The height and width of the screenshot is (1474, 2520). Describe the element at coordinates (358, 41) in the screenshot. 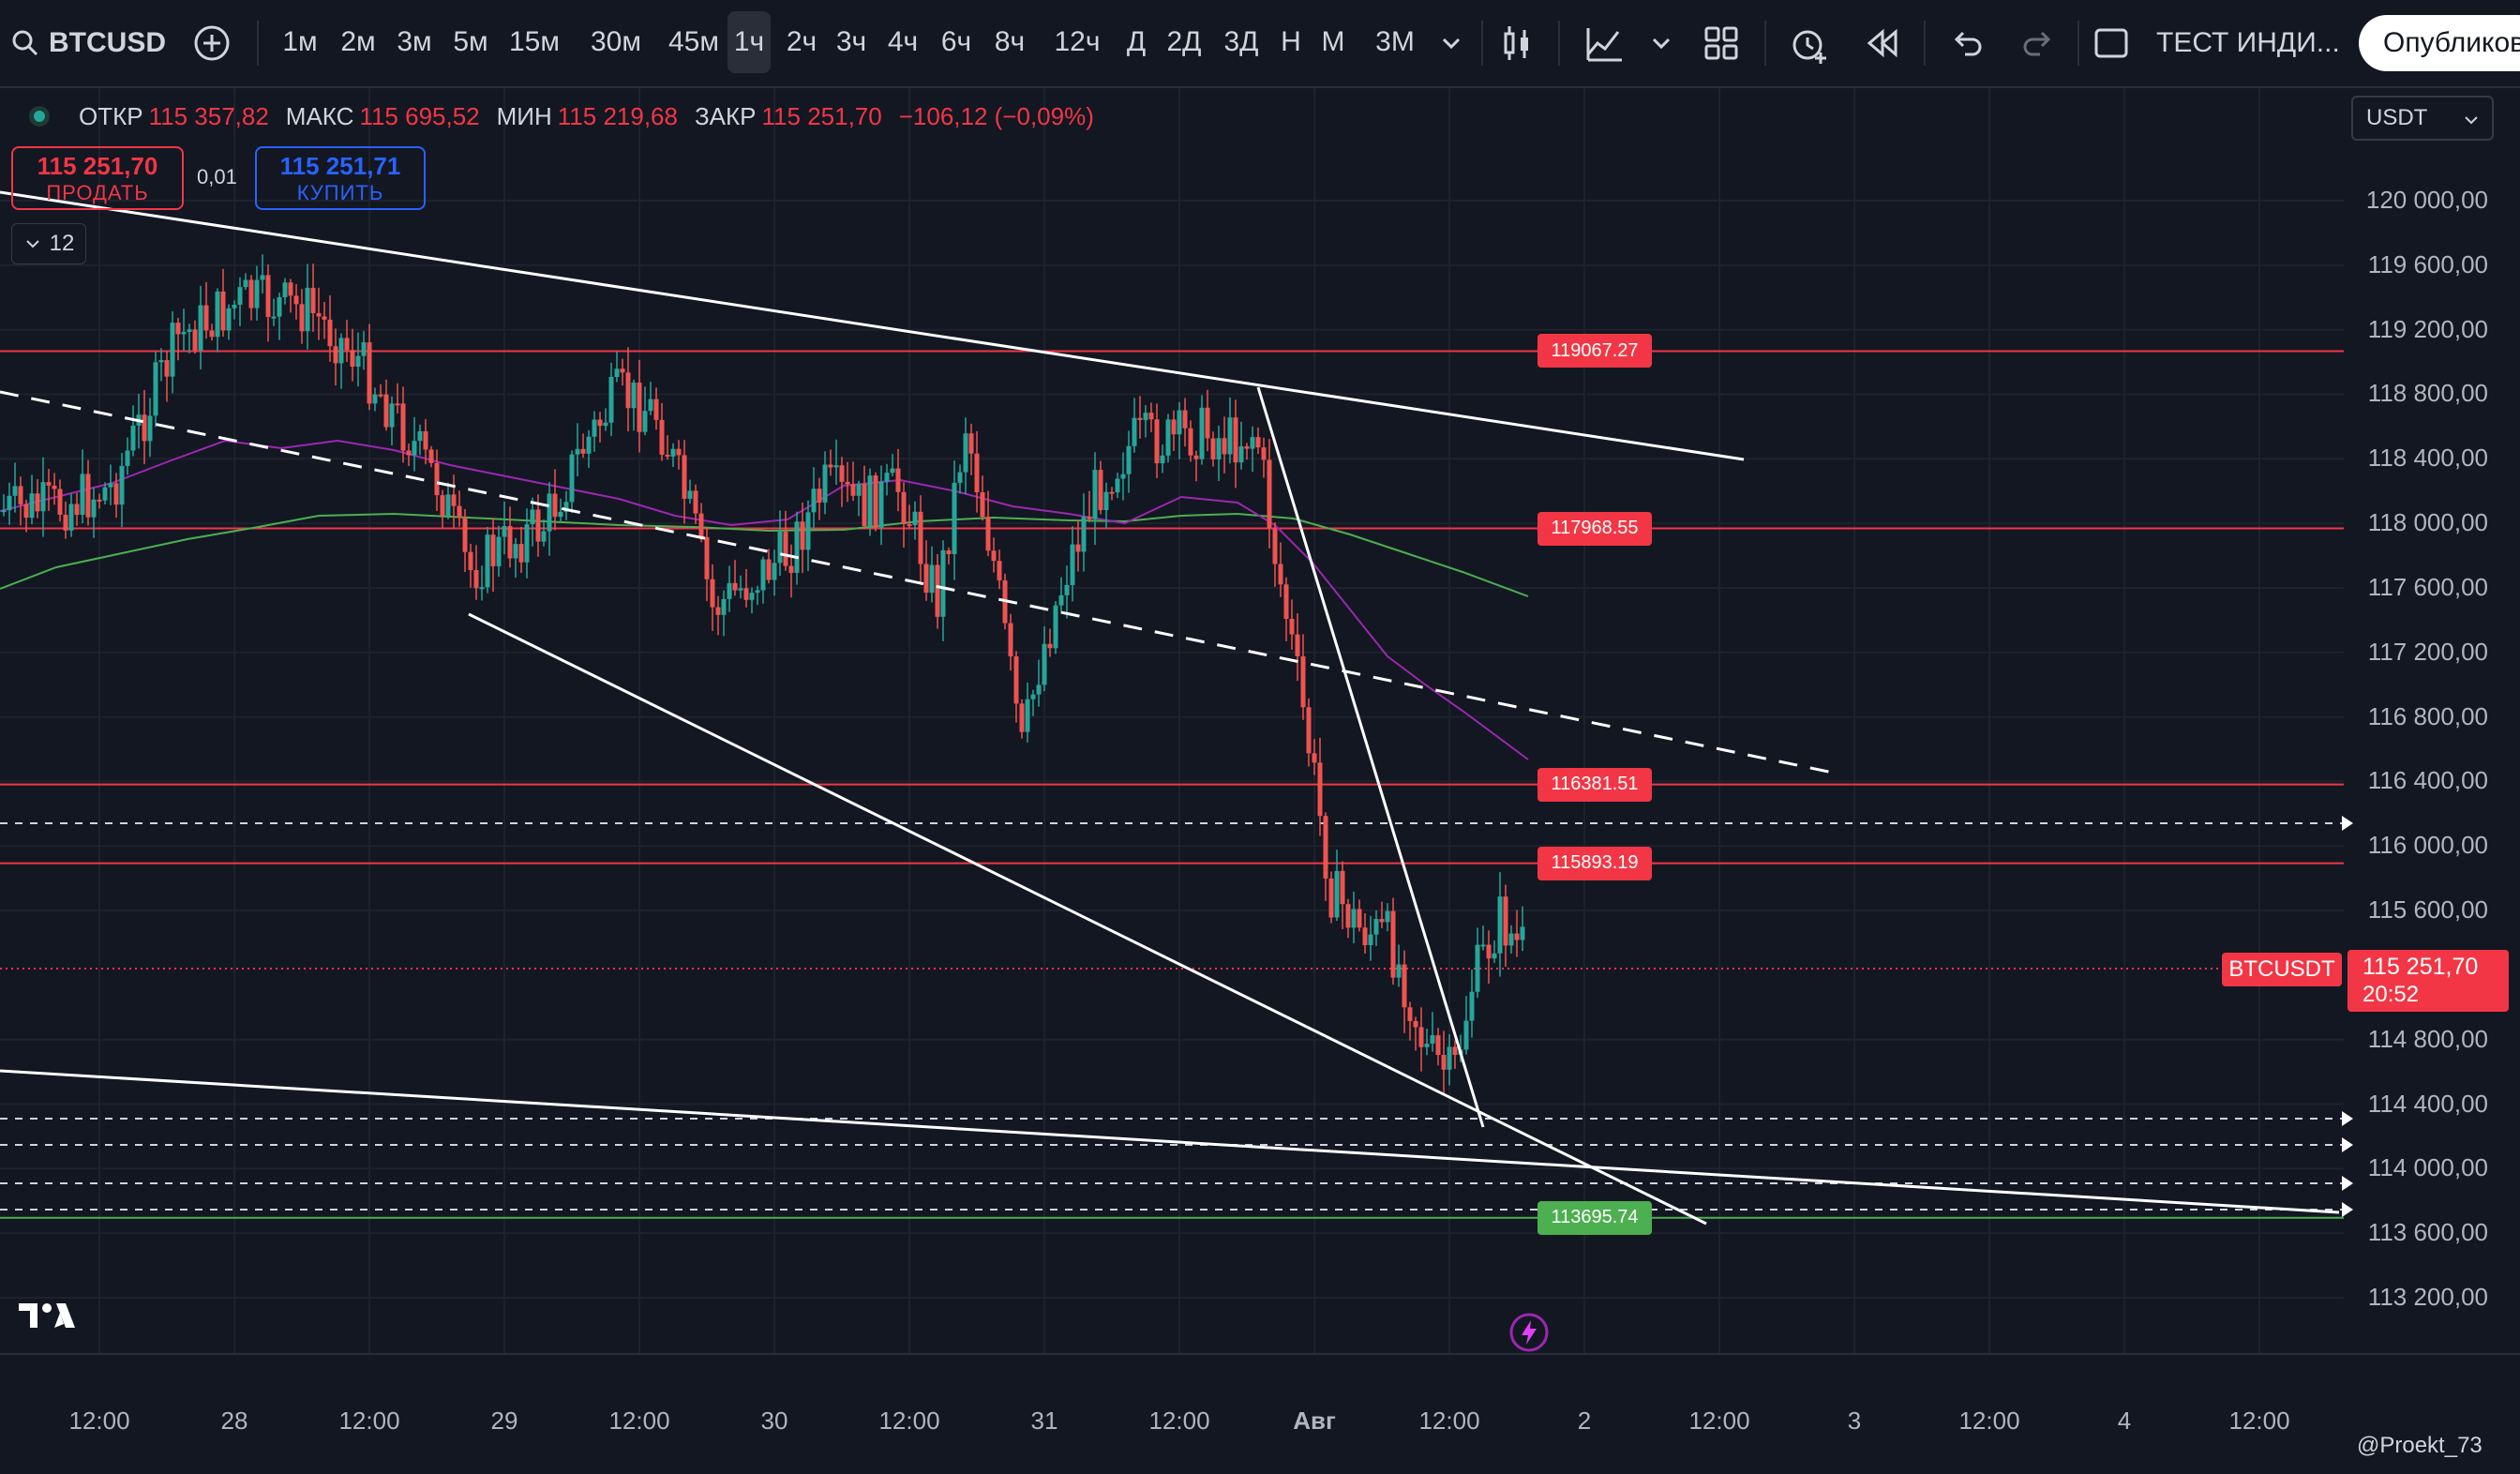

I see `timeframe-1: 2м` at that location.